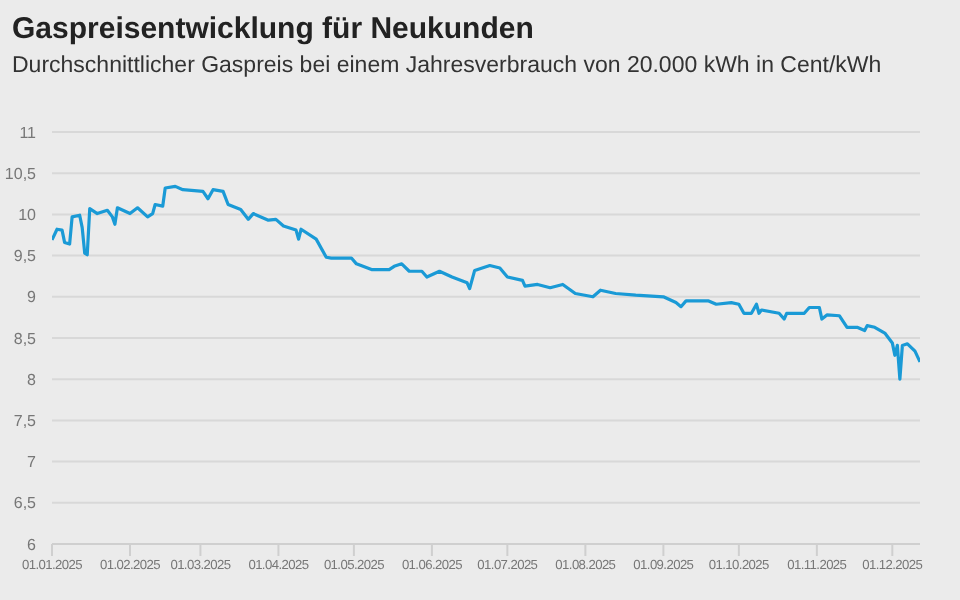 This screenshot has height=600, width=960. What do you see at coordinates (447, 66) in the screenshot?
I see `chart-subtitle: Durchschnittlicher Gaspreis bei einem Jahresverbrauch von 20.000 kWh in Cent/kWh` at bounding box center [447, 66].